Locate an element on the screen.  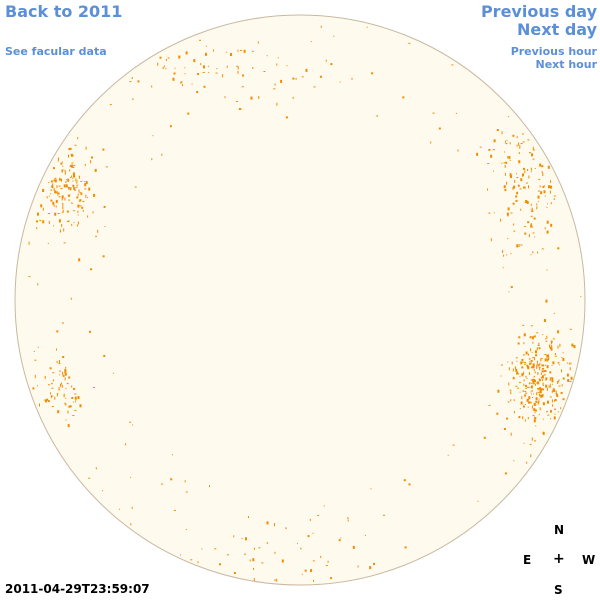
see-facular-data-link: See facular data is located at coordinates (56, 51).